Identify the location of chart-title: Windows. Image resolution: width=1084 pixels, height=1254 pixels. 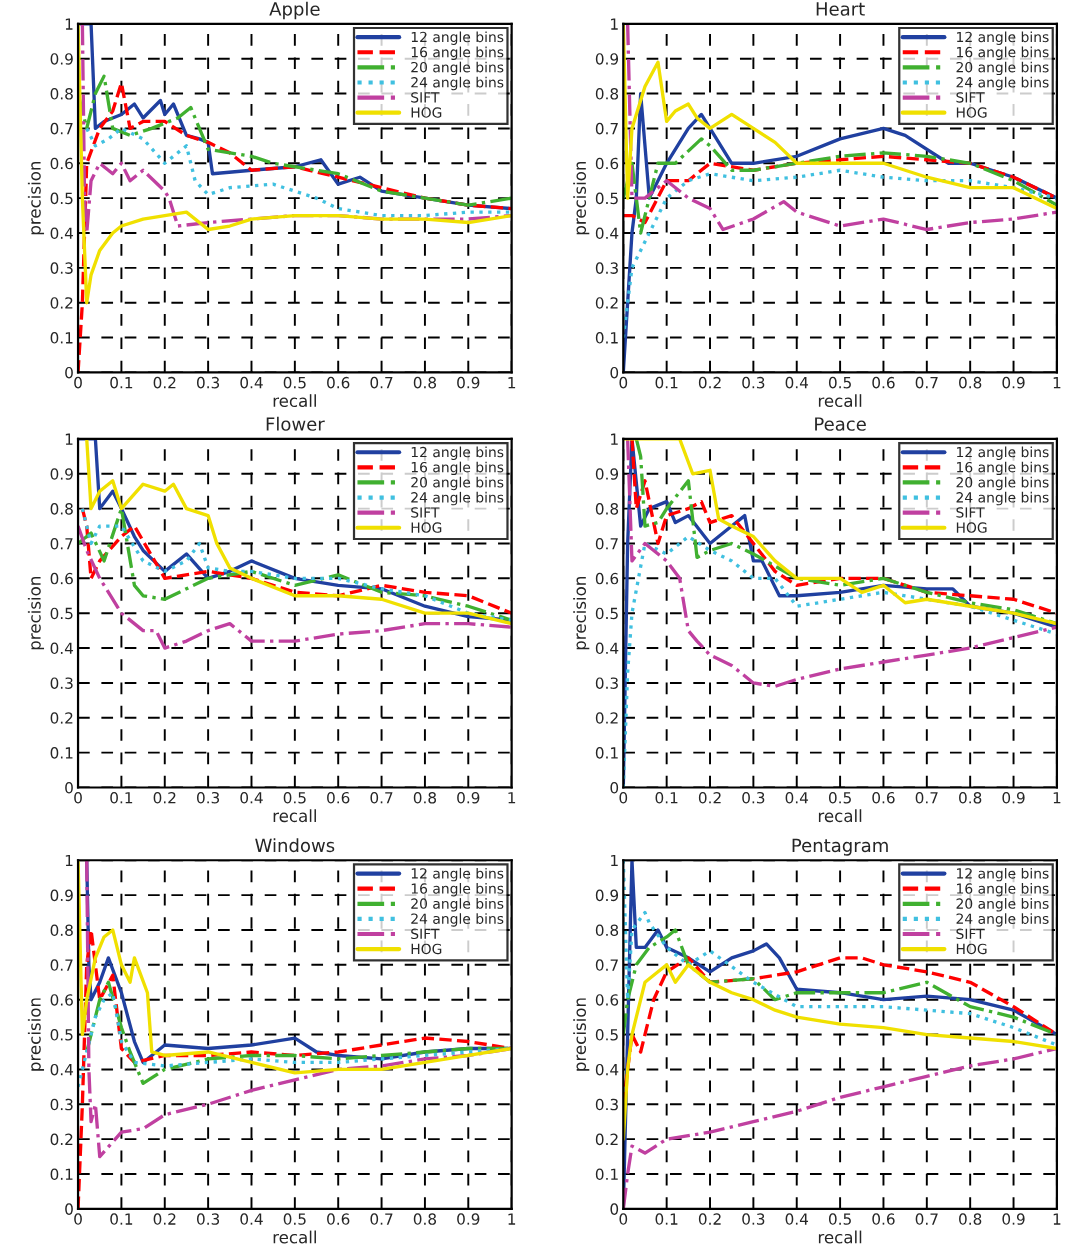
(295, 845).